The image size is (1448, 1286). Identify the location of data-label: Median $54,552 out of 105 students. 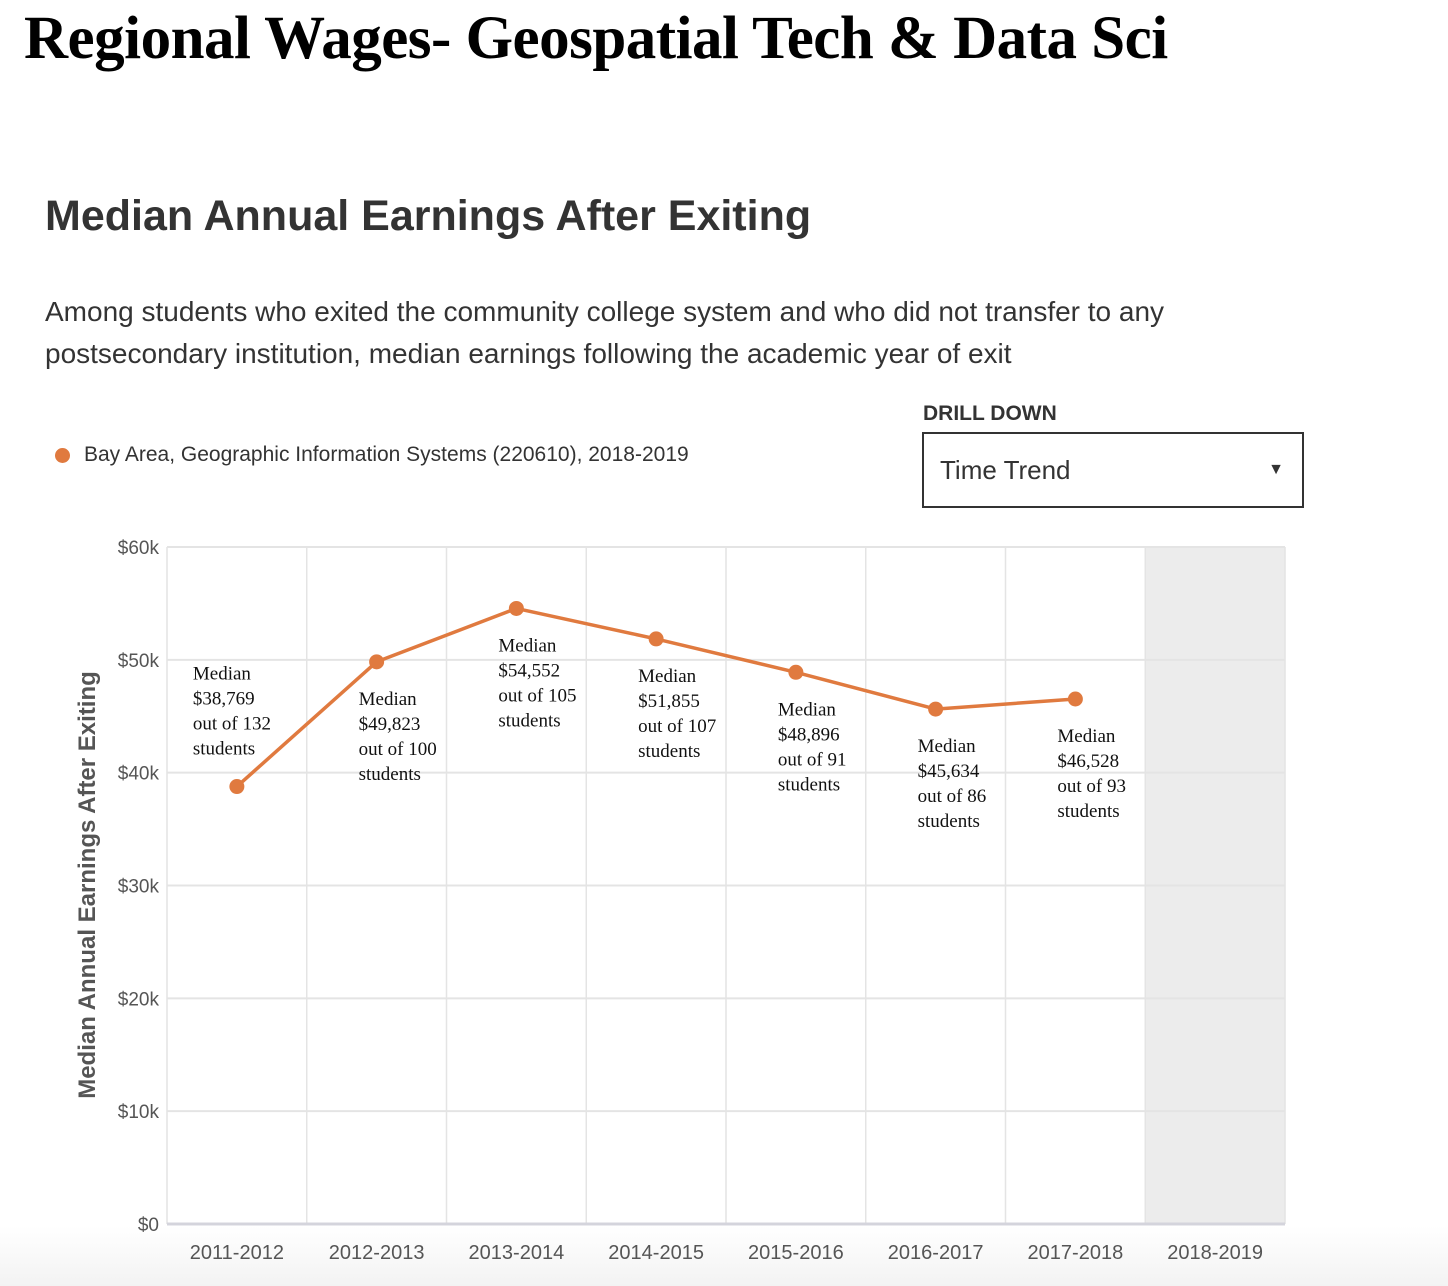
(537, 683).